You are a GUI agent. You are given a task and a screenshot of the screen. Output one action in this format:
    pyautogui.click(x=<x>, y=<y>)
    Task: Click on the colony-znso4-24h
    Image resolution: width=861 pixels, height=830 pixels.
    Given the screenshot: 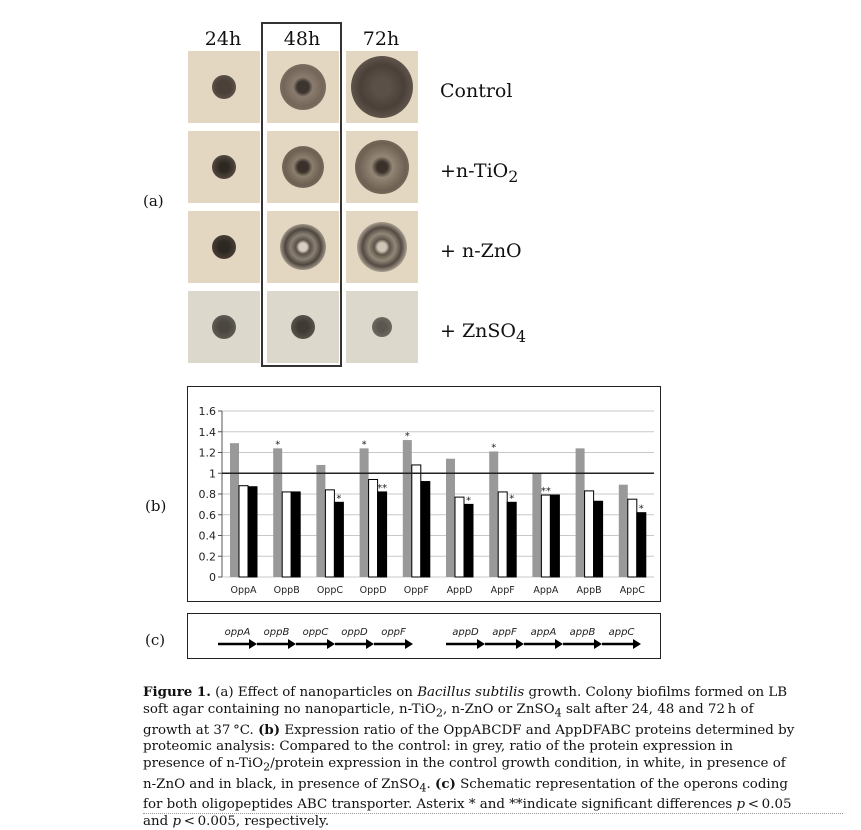 What is the action you would take?
    pyautogui.click(x=224, y=327)
    